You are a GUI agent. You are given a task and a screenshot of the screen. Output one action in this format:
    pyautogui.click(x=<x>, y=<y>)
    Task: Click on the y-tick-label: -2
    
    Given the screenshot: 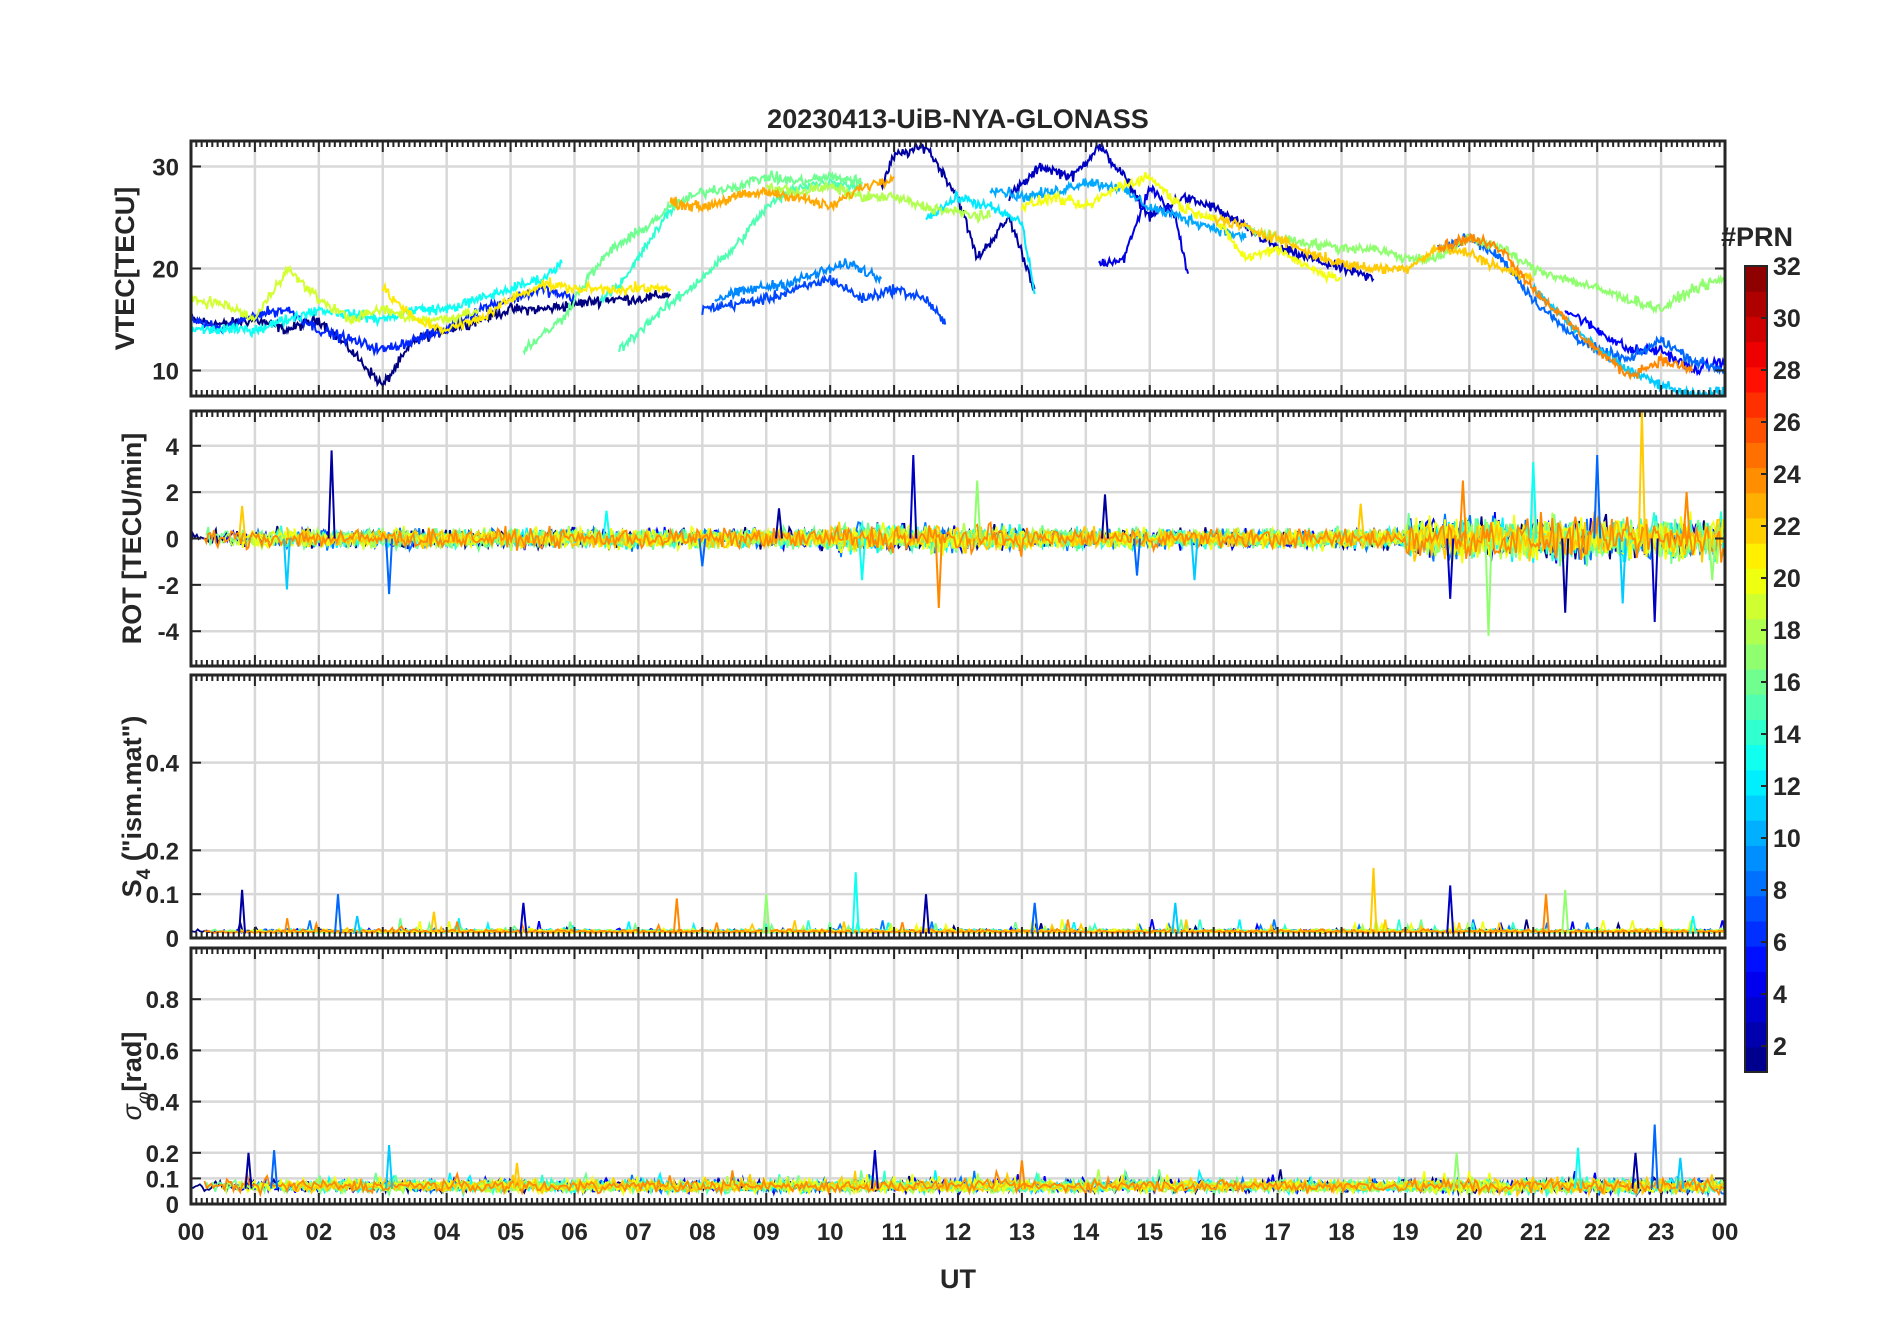 What is the action you would take?
    pyautogui.click(x=168, y=586)
    